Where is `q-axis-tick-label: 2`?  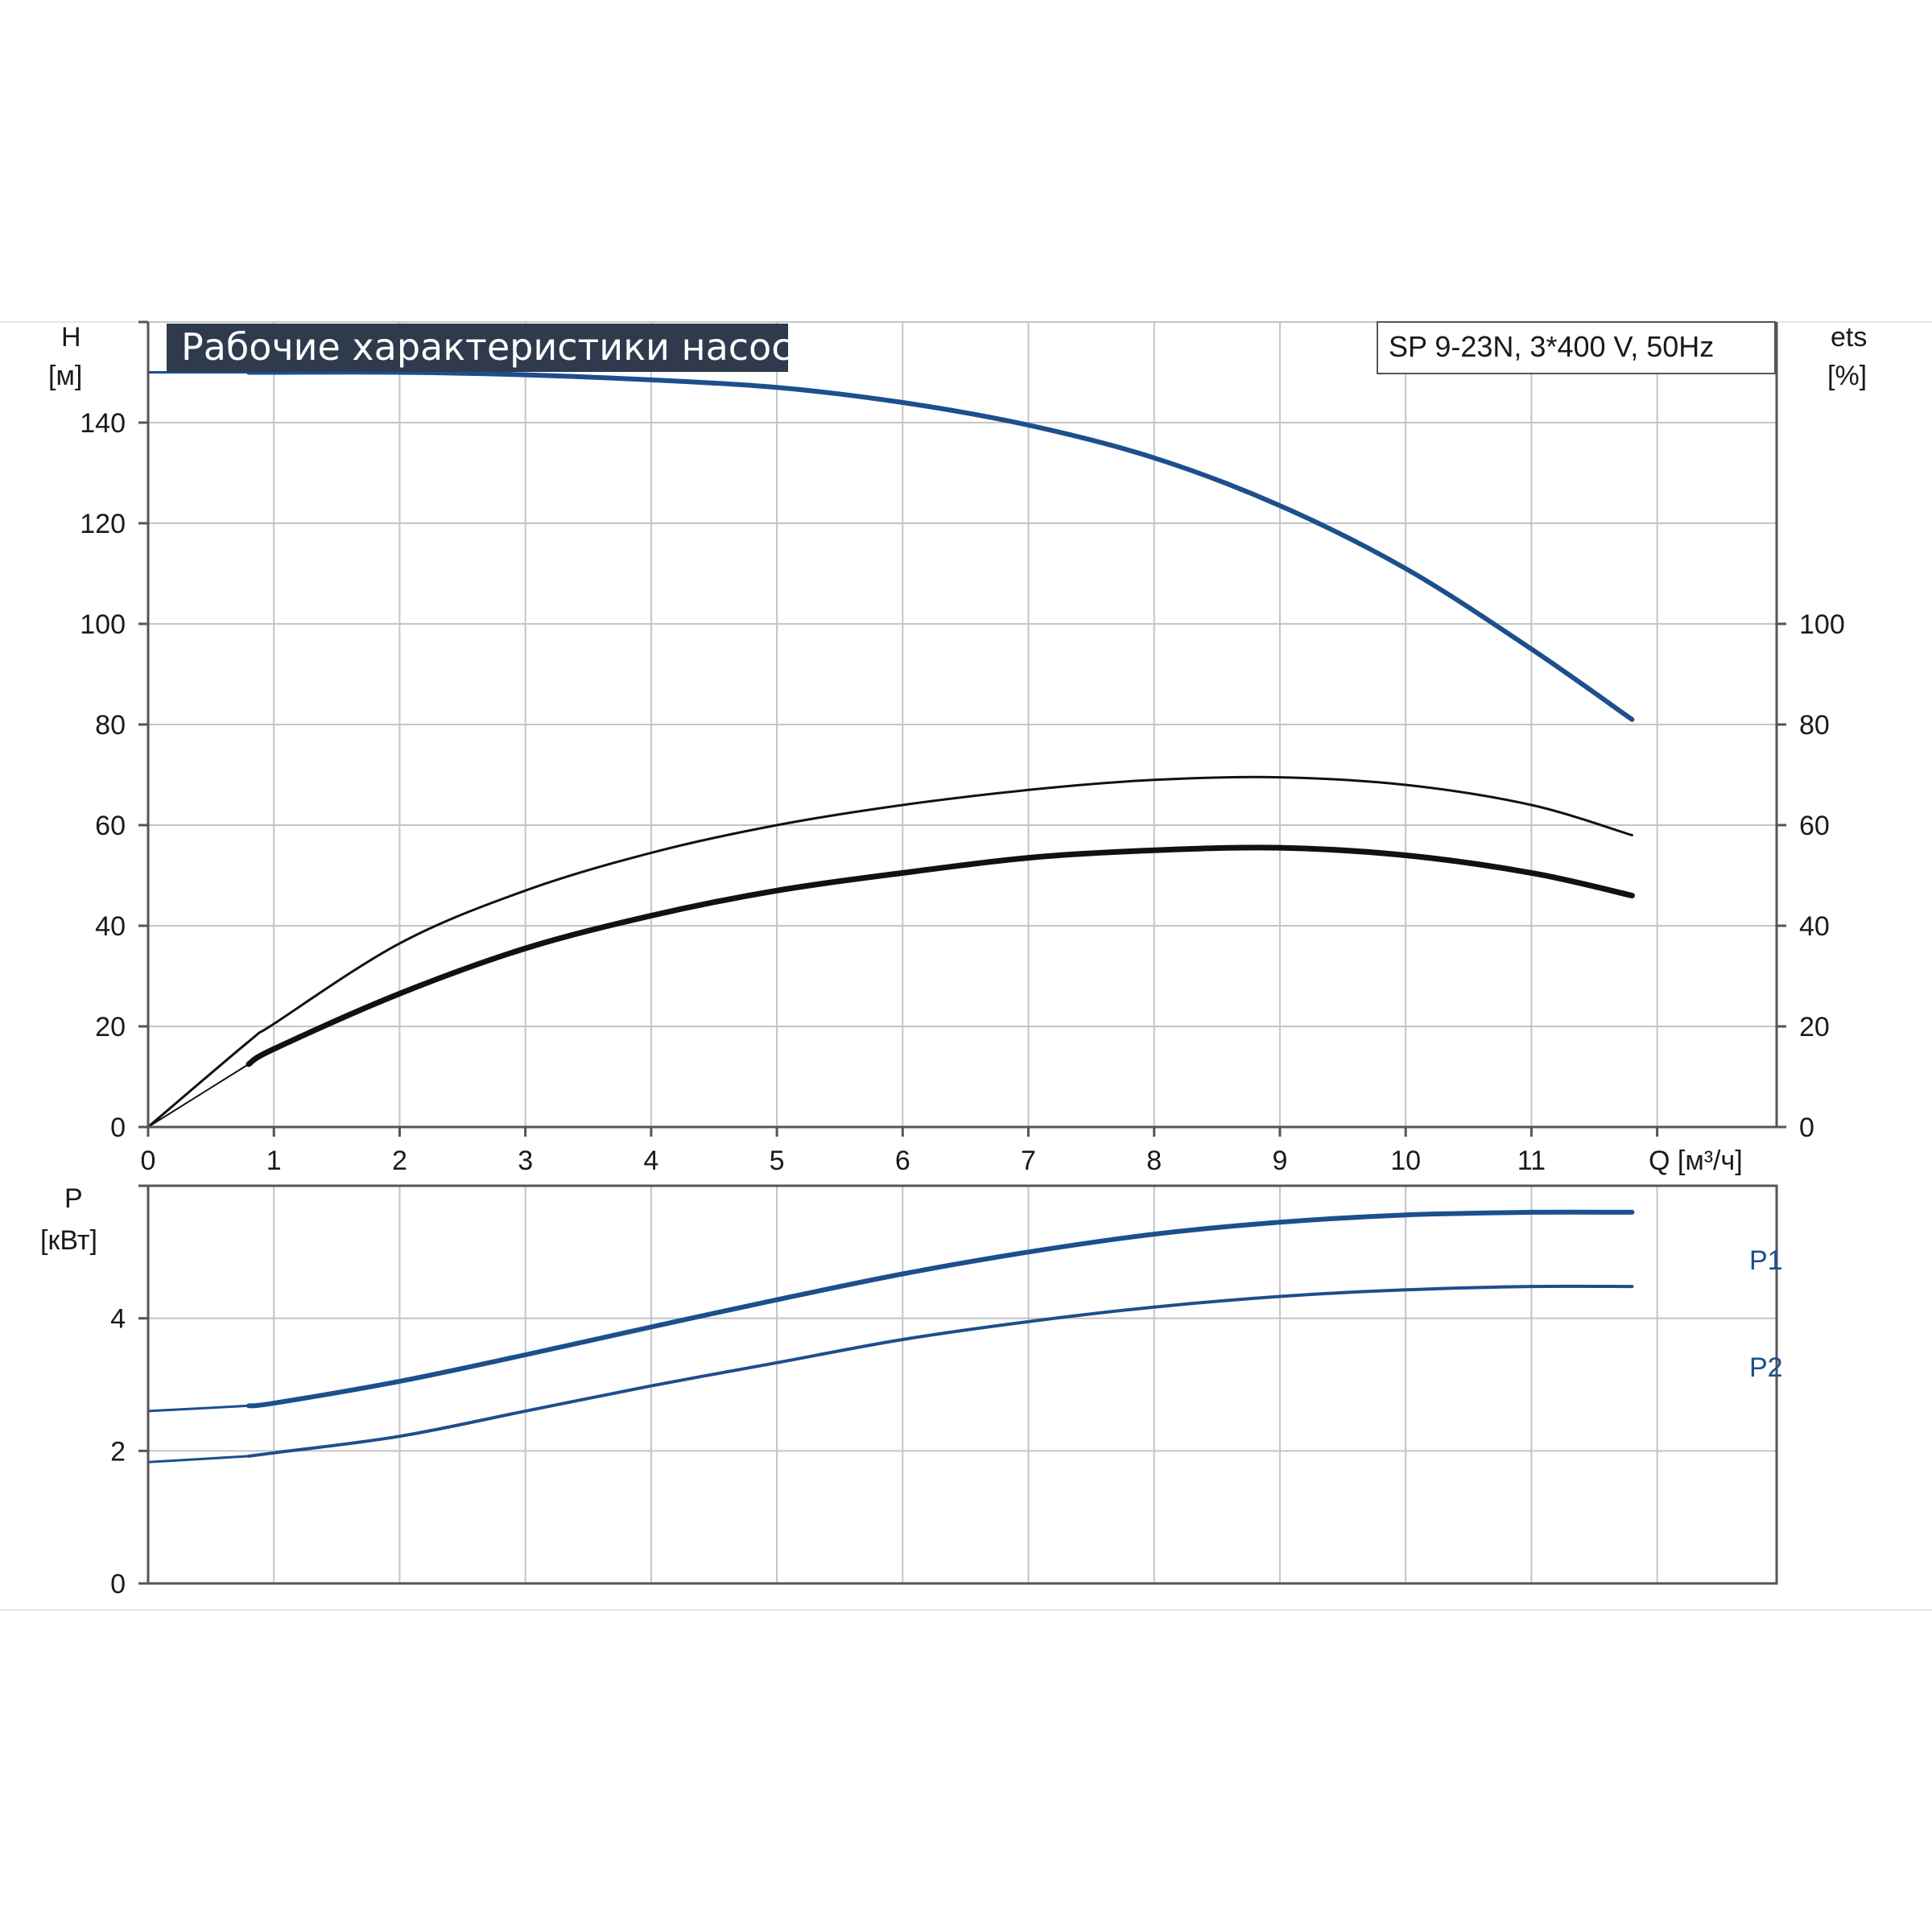 q-axis-tick-label: 2 is located at coordinates (399, 1161).